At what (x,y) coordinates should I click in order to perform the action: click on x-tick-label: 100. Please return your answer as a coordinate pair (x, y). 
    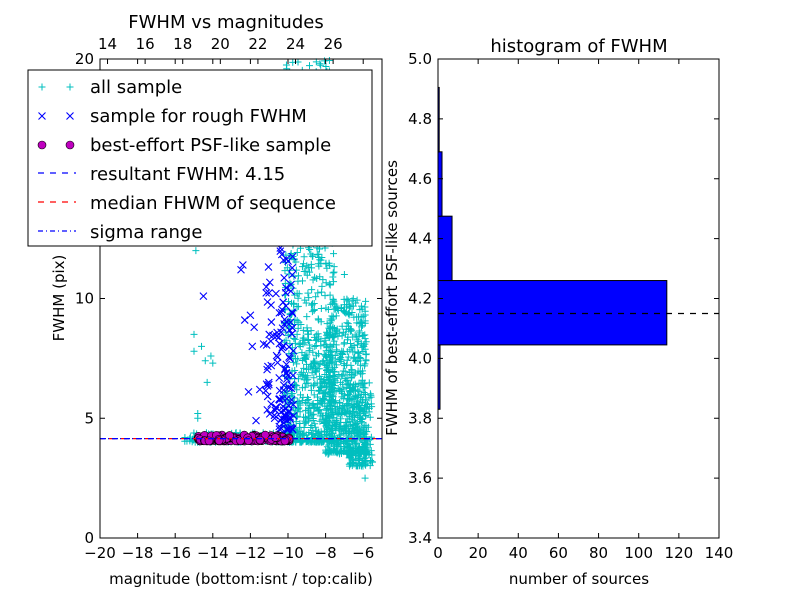
    Looking at the image, I should click on (638, 553).